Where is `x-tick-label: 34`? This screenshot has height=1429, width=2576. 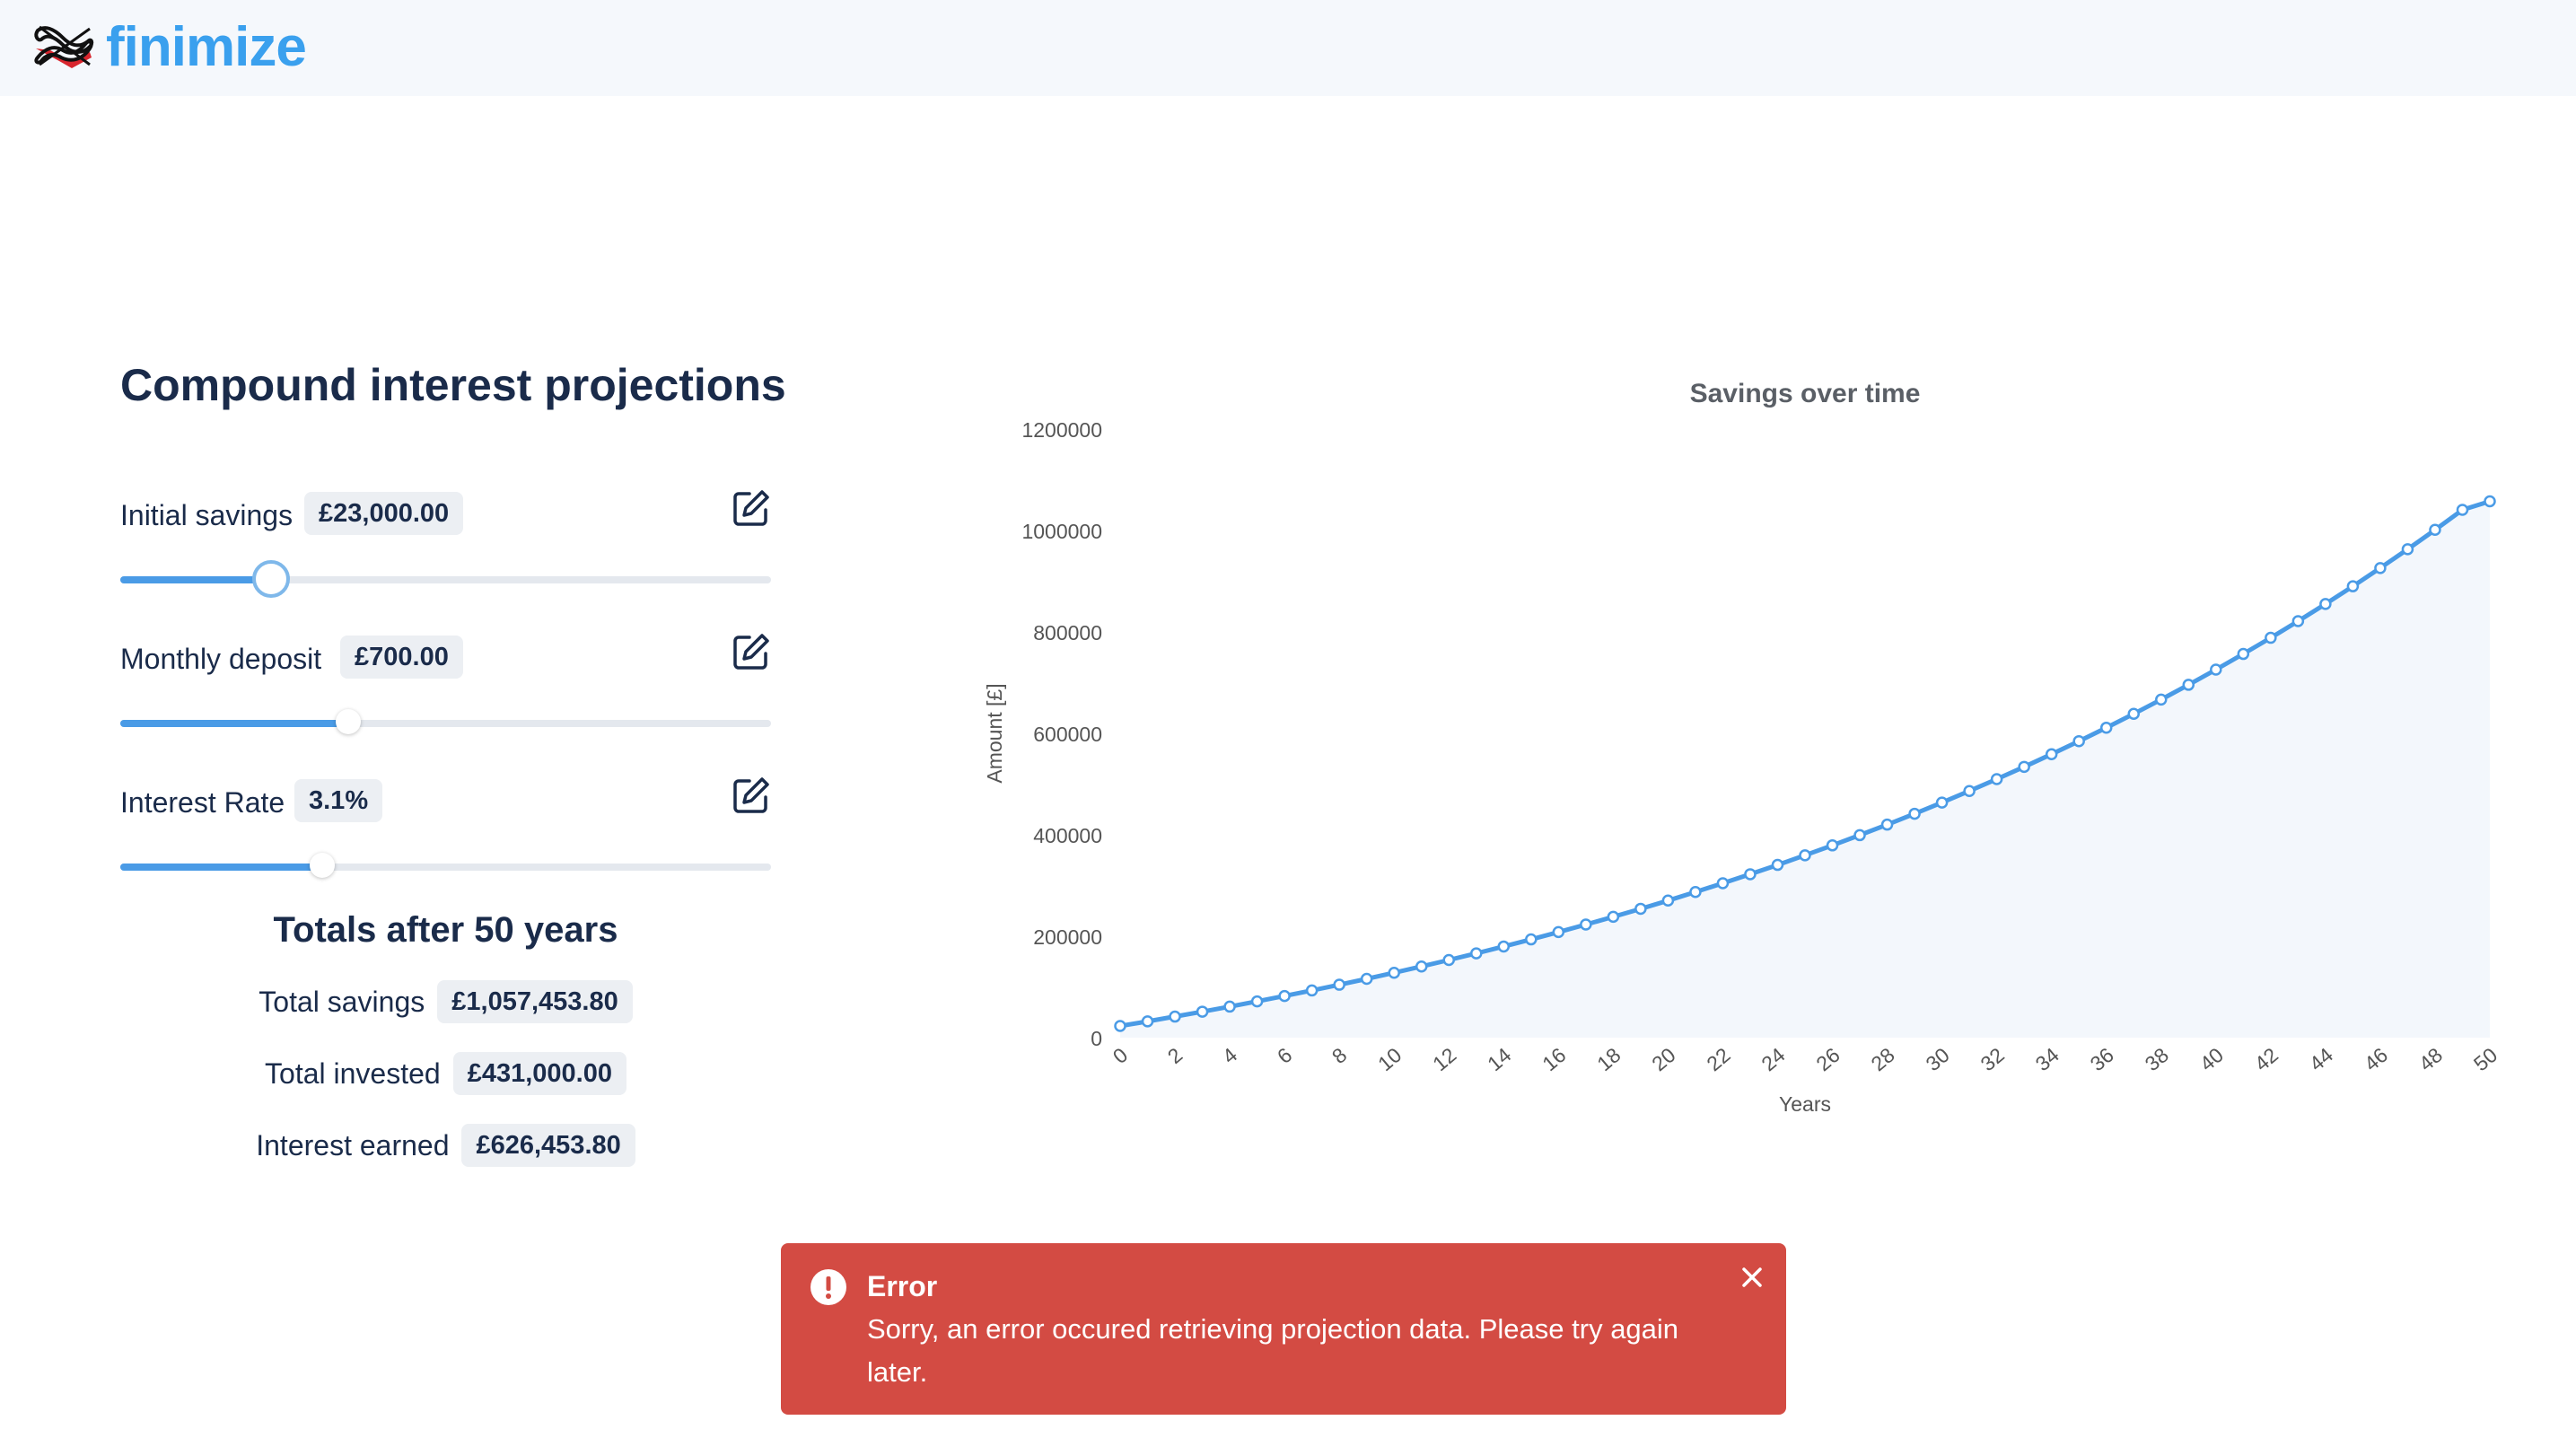
x-tick-label: 34 is located at coordinates (2047, 1059).